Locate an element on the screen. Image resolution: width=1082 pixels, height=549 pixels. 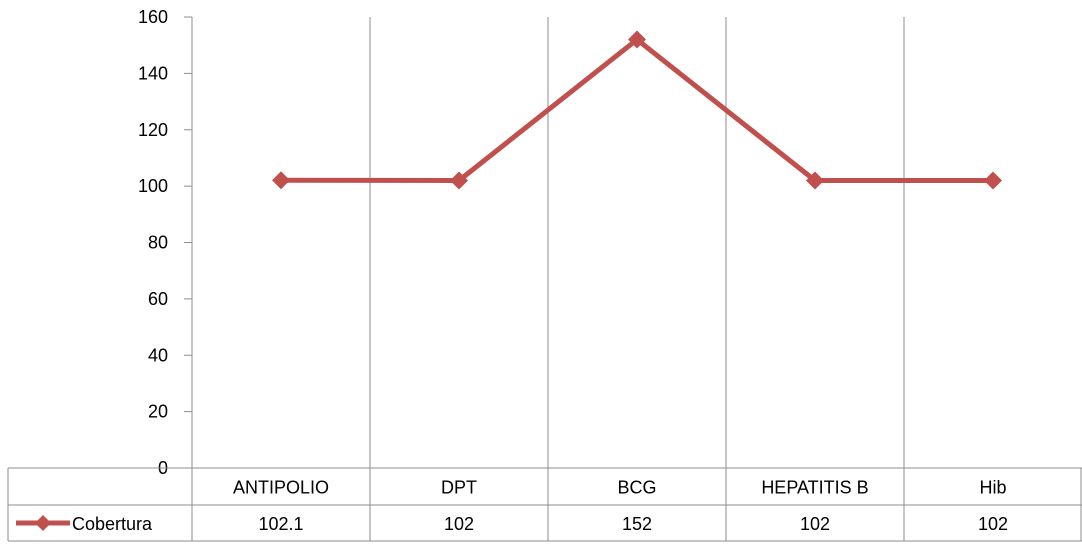
y-tick-label: 140 is located at coordinates (153, 73).